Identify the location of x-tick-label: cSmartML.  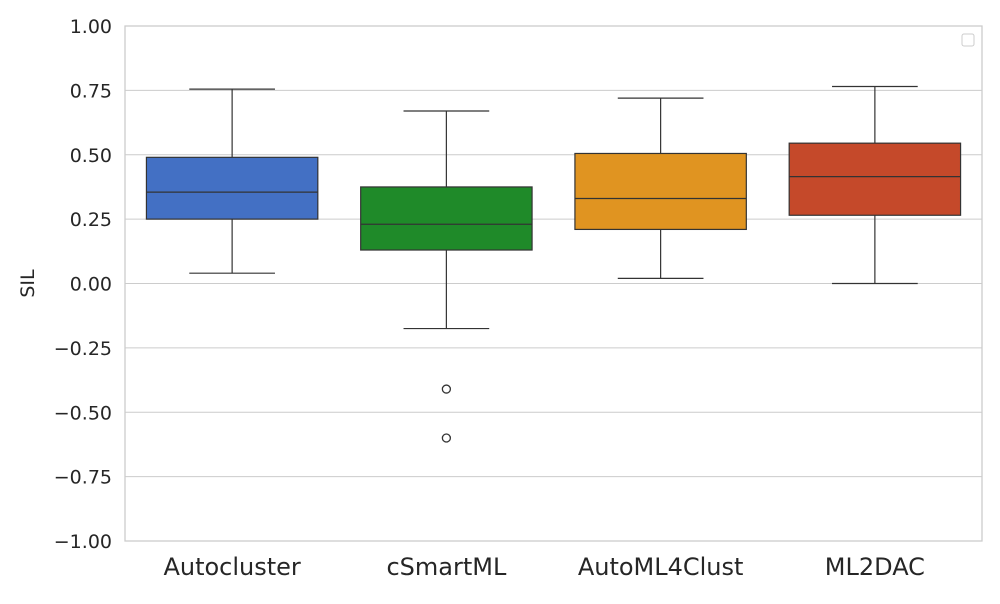
(446, 567).